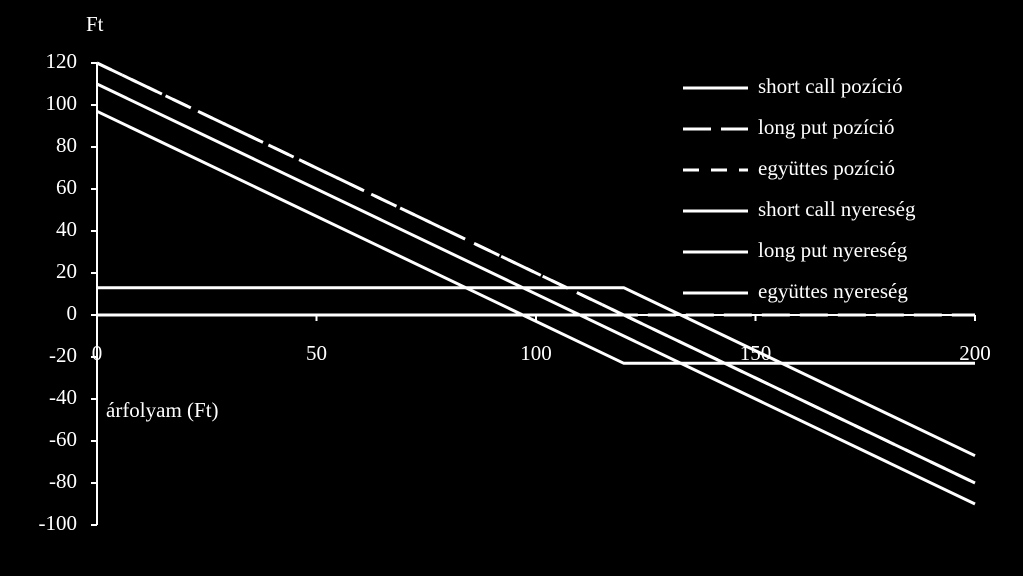  Describe the element at coordinates (833, 250) in the screenshot. I see `legend-label: long put nyereség` at that location.